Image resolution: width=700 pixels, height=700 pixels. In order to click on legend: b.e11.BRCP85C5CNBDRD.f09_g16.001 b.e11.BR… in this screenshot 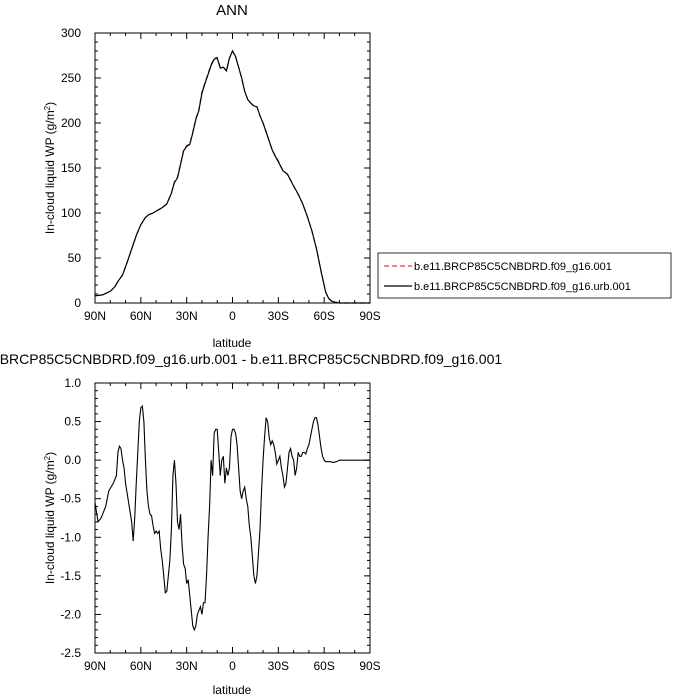, I will do `click(524, 275)`.